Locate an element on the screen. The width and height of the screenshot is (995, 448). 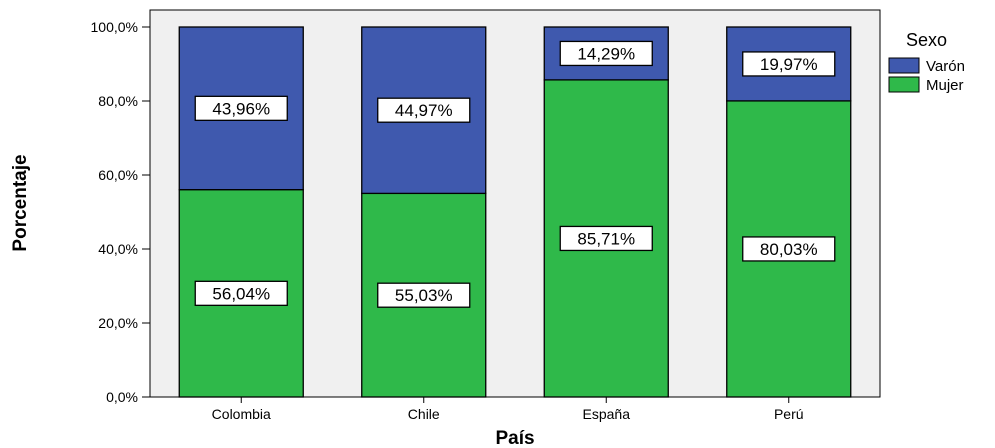
x-axis-title: País is located at coordinates (514, 438).